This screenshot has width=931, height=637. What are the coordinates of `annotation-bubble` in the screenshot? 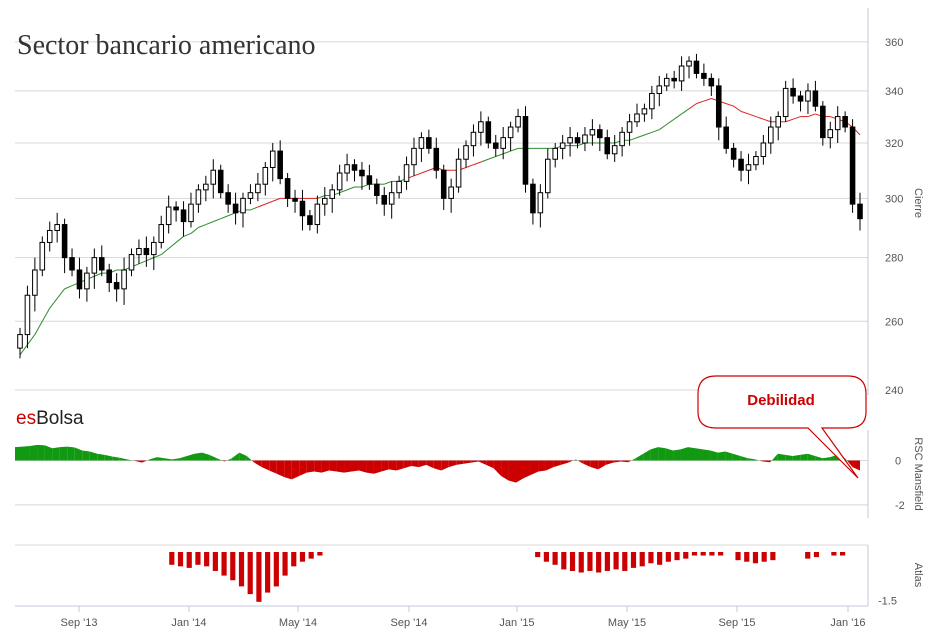 It's located at (782, 427).